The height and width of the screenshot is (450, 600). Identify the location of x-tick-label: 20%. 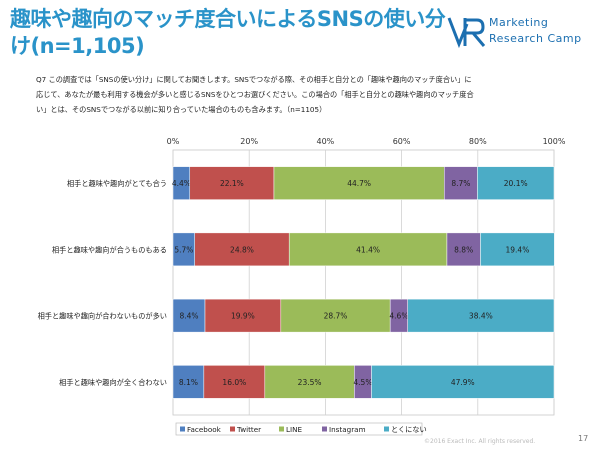
(249, 141).